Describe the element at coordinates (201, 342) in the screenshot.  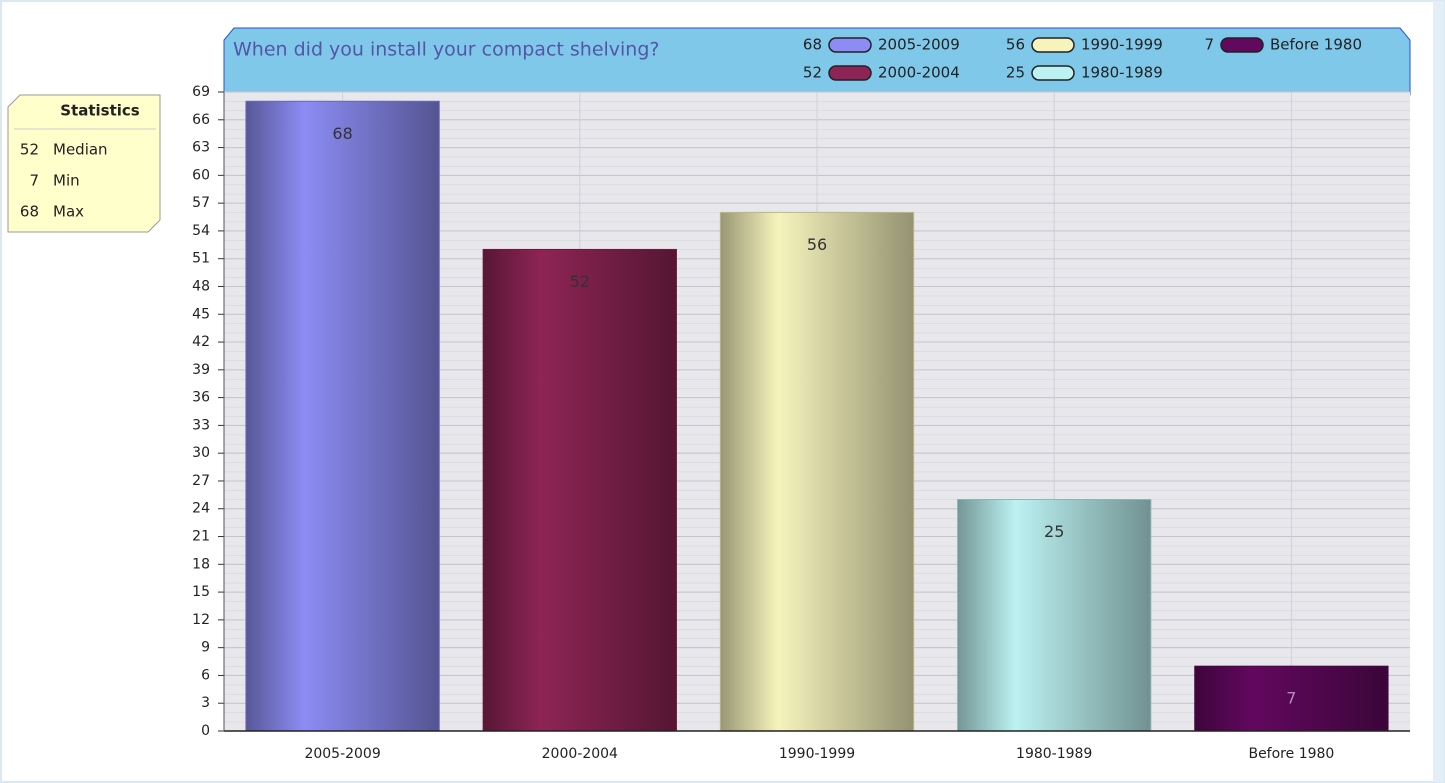
I see `y-tick-label: 42` at that location.